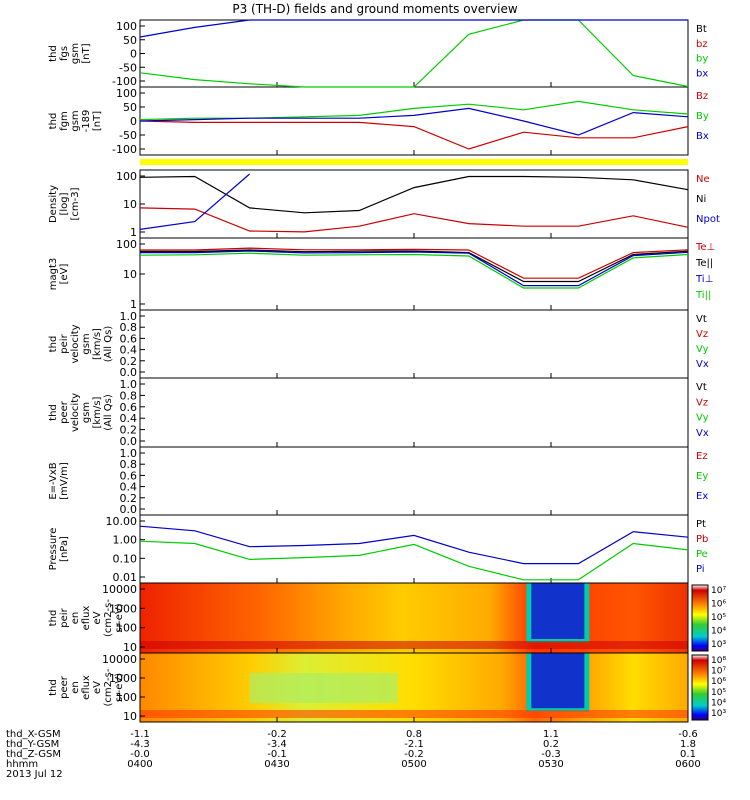 The width and height of the screenshot is (750, 800). What do you see at coordinates (126, 26) in the screenshot?
I see `fgs-ytick-label: 100` at bounding box center [126, 26].